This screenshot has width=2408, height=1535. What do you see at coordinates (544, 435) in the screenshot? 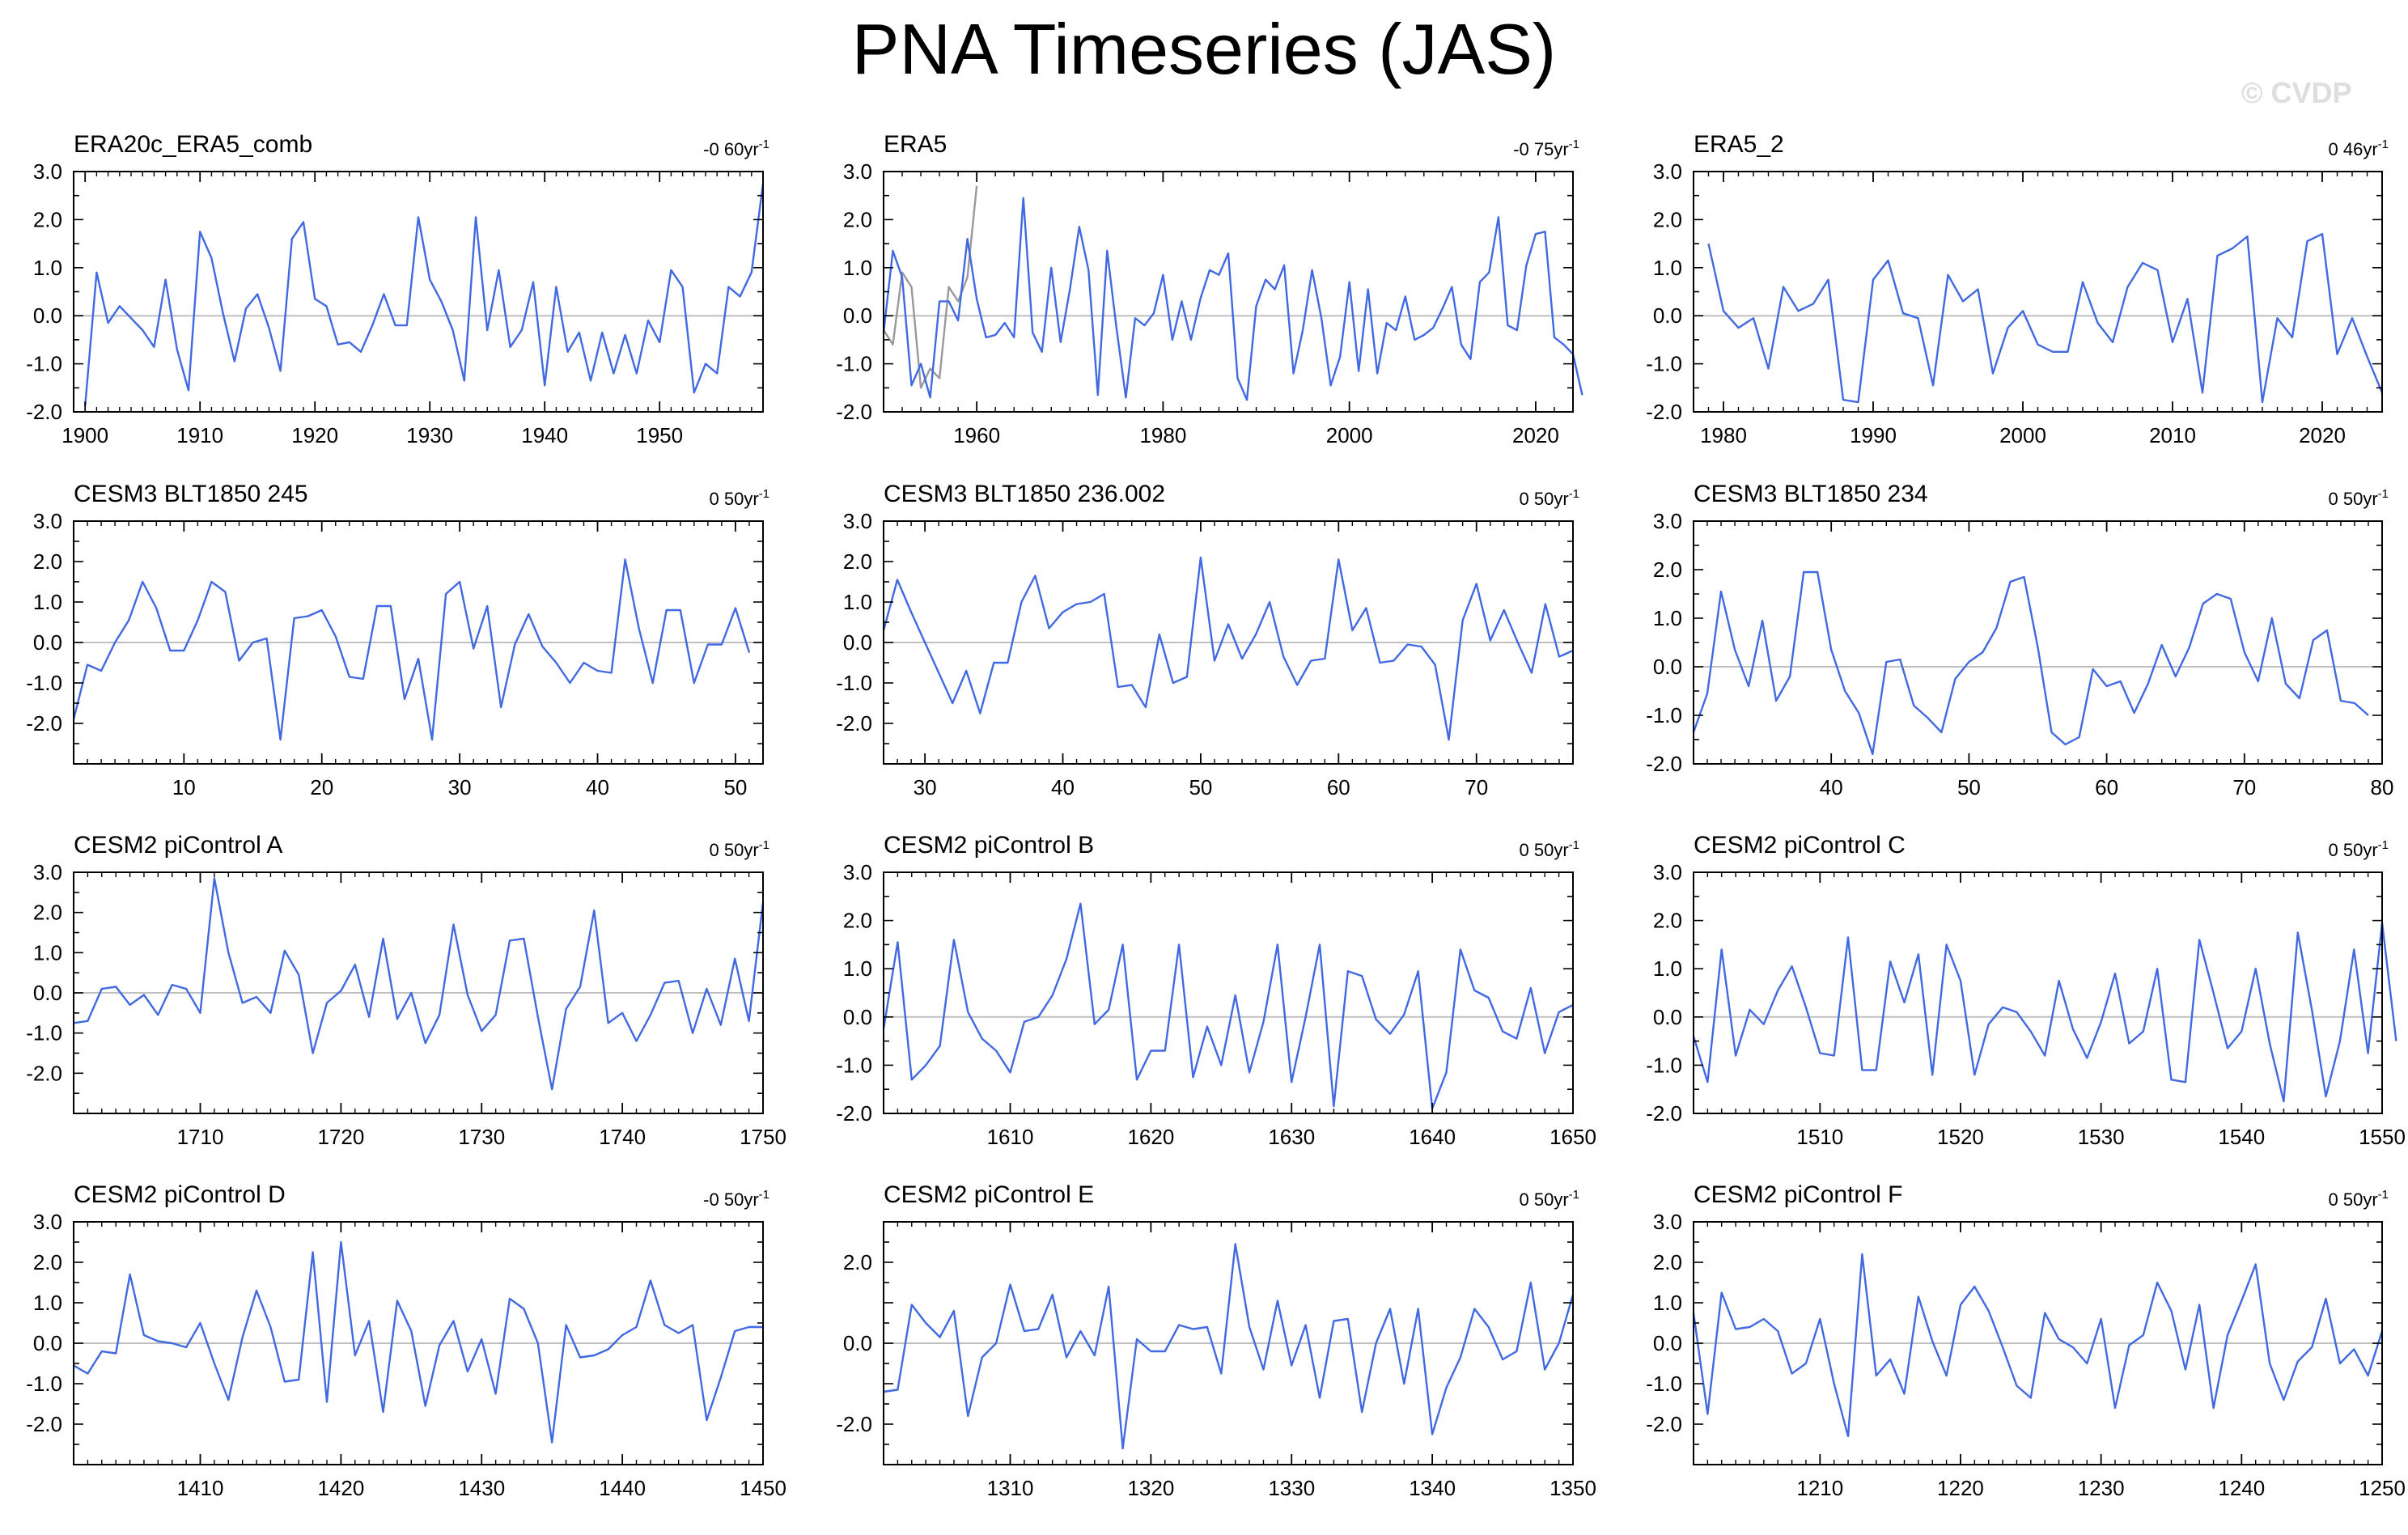
I see `x-tick-label: 1940` at bounding box center [544, 435].